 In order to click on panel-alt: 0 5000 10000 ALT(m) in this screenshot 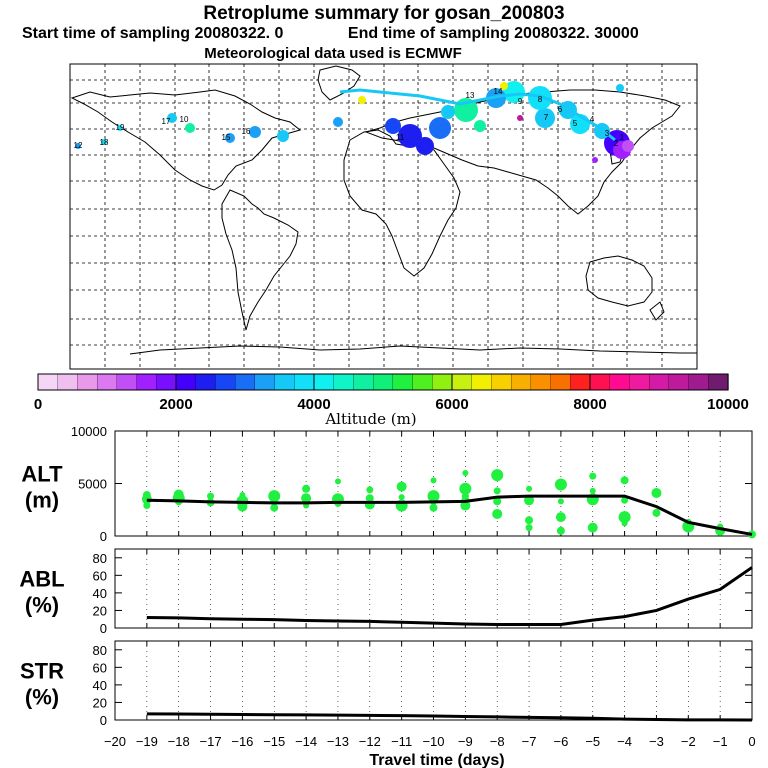, I will do `click(388, 484)`.